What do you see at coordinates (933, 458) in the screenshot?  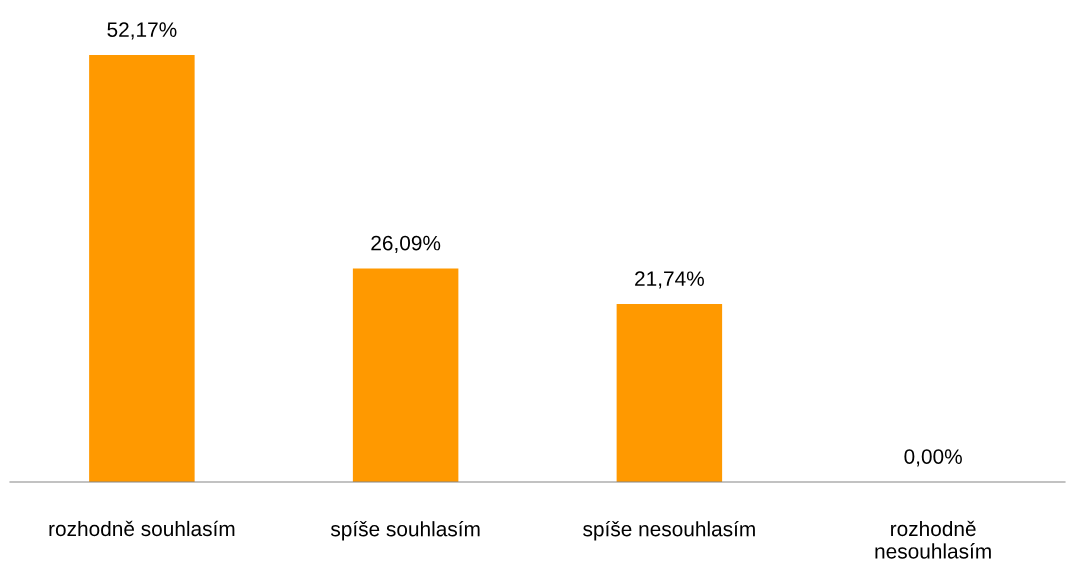 I see `data-label: 0,00%` at bounding box center [933, 458].